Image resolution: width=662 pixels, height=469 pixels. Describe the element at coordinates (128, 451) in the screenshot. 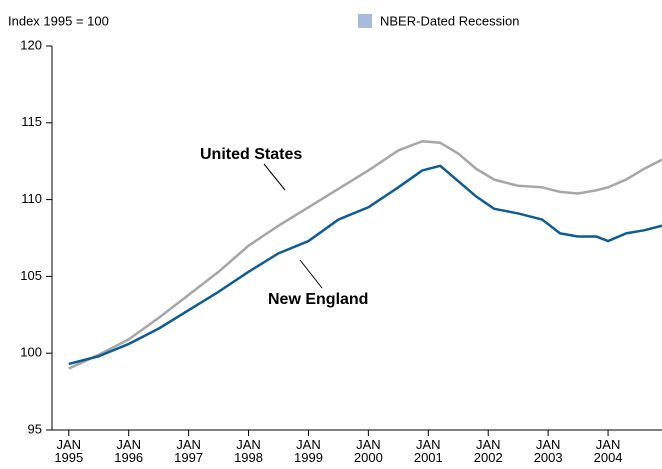

I see `x-tick-label: JAN 1996` at that location.